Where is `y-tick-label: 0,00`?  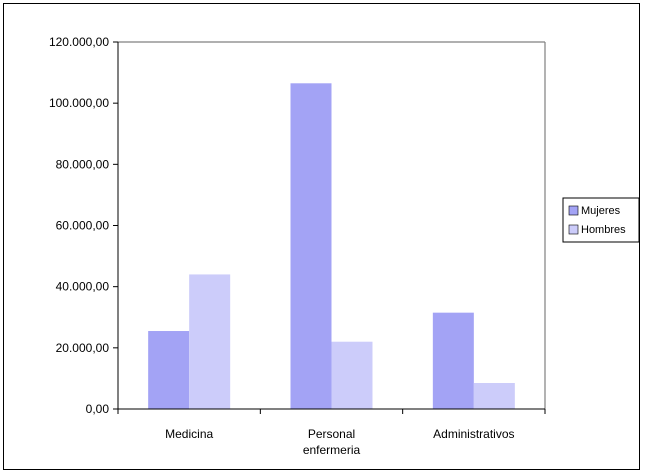
y-tick-label: 0,00 is located at coordinates (98, 409).